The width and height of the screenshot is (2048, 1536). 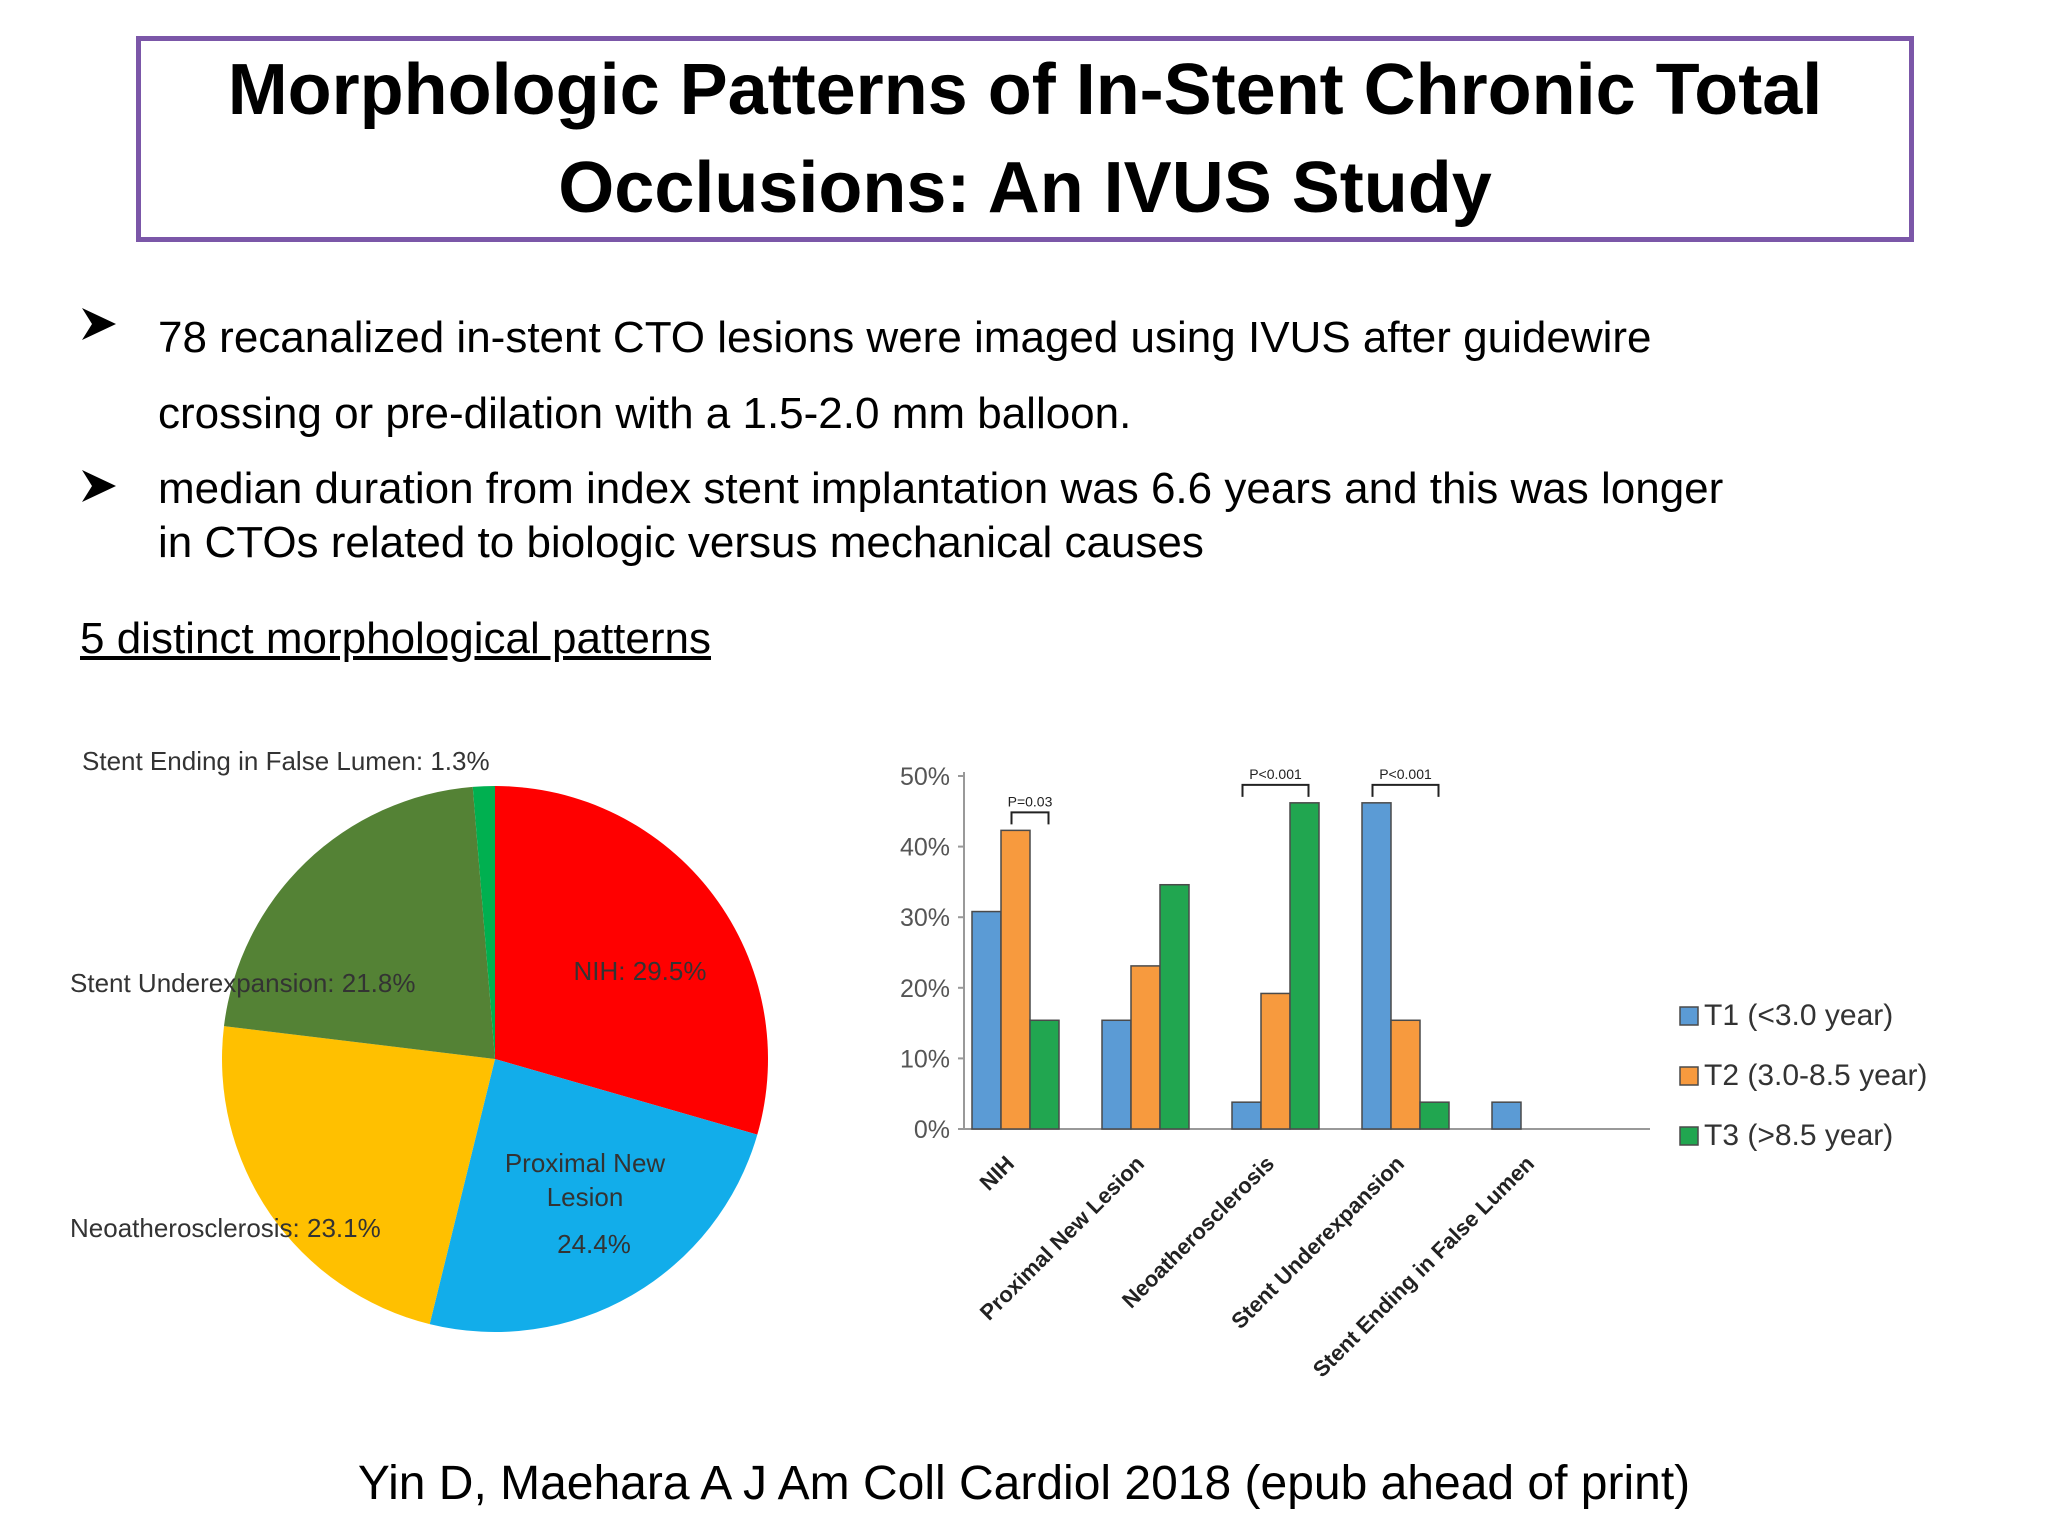 What do you see at coordinates (1815, 1075) in the screenshot?
I see `legend-label: T2 (3.0-8.5 year)` at bounding box center [1815, 1075].